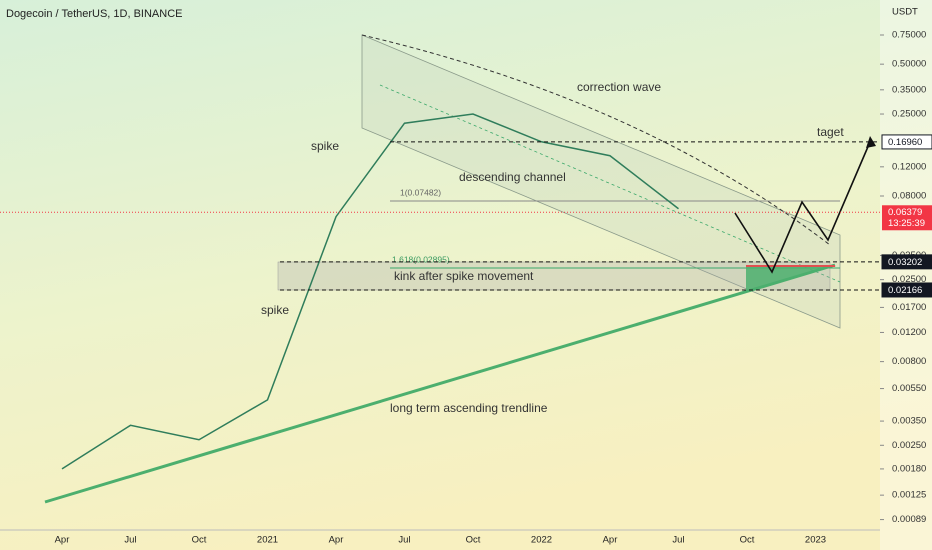 Image resolution: width=932 pixels, height=550 pixels. What do you see at coordinates (830, 132) in the screenshot?
I see `annotation: taget` at bounding box center [830, 132].